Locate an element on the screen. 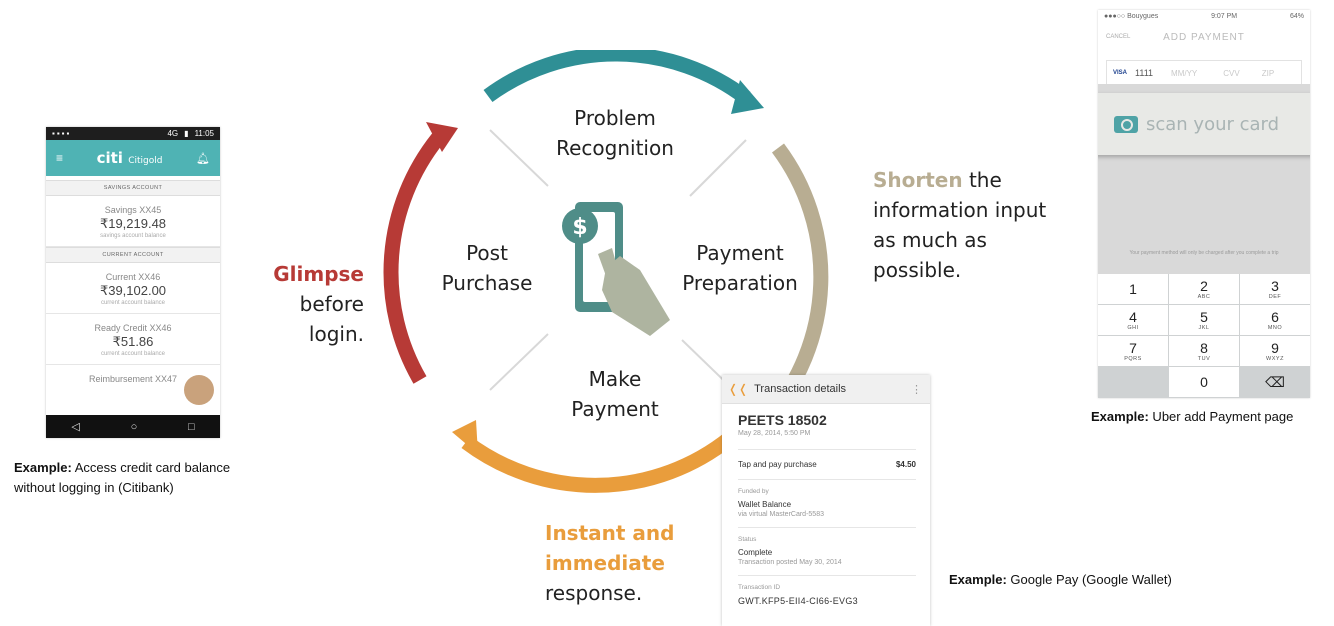 The image size is (1334, 626). keypad-key-3: 3 DEF is located at coordinates (1275, 289).